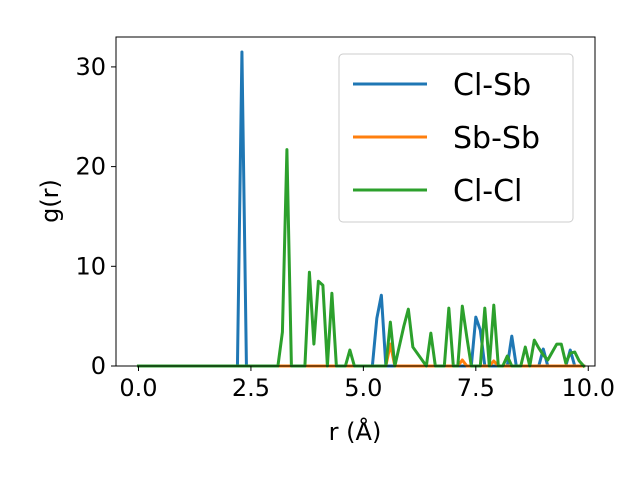 The width and height of the screenshot is (640, 480). Describe the element at coordinates (476, 388) in the screenshot. I see `x-tick-label: 7.5` at that location.